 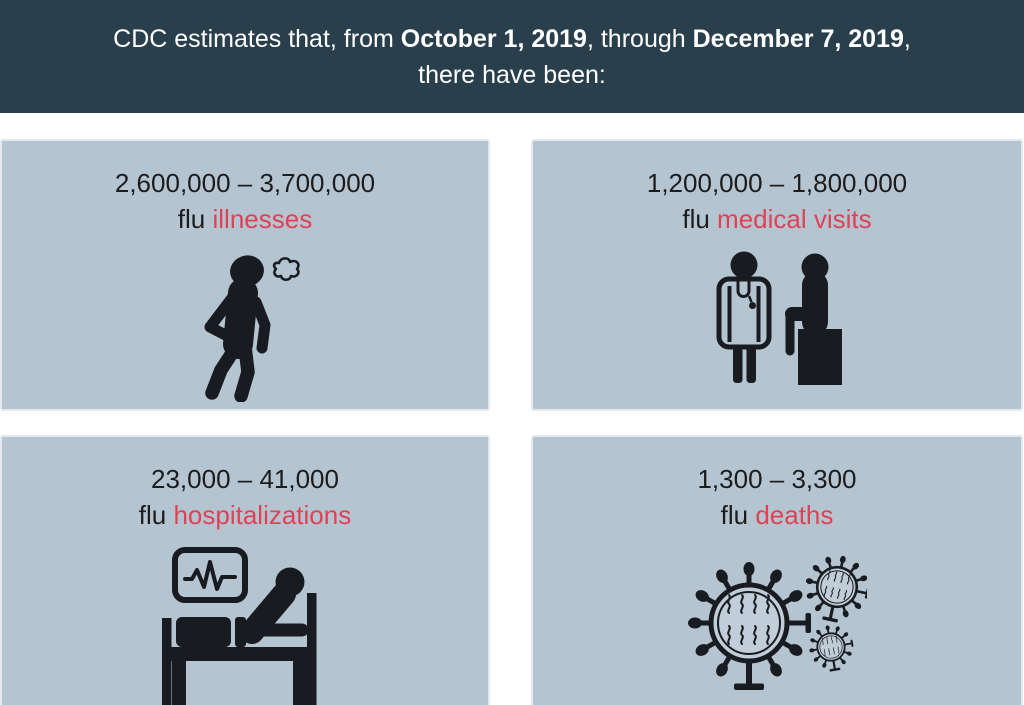 What do you see at coordinates (798, 38) in the screenshot?
I see `date-through: December 7, 2019` at bounding box center [798, 38].